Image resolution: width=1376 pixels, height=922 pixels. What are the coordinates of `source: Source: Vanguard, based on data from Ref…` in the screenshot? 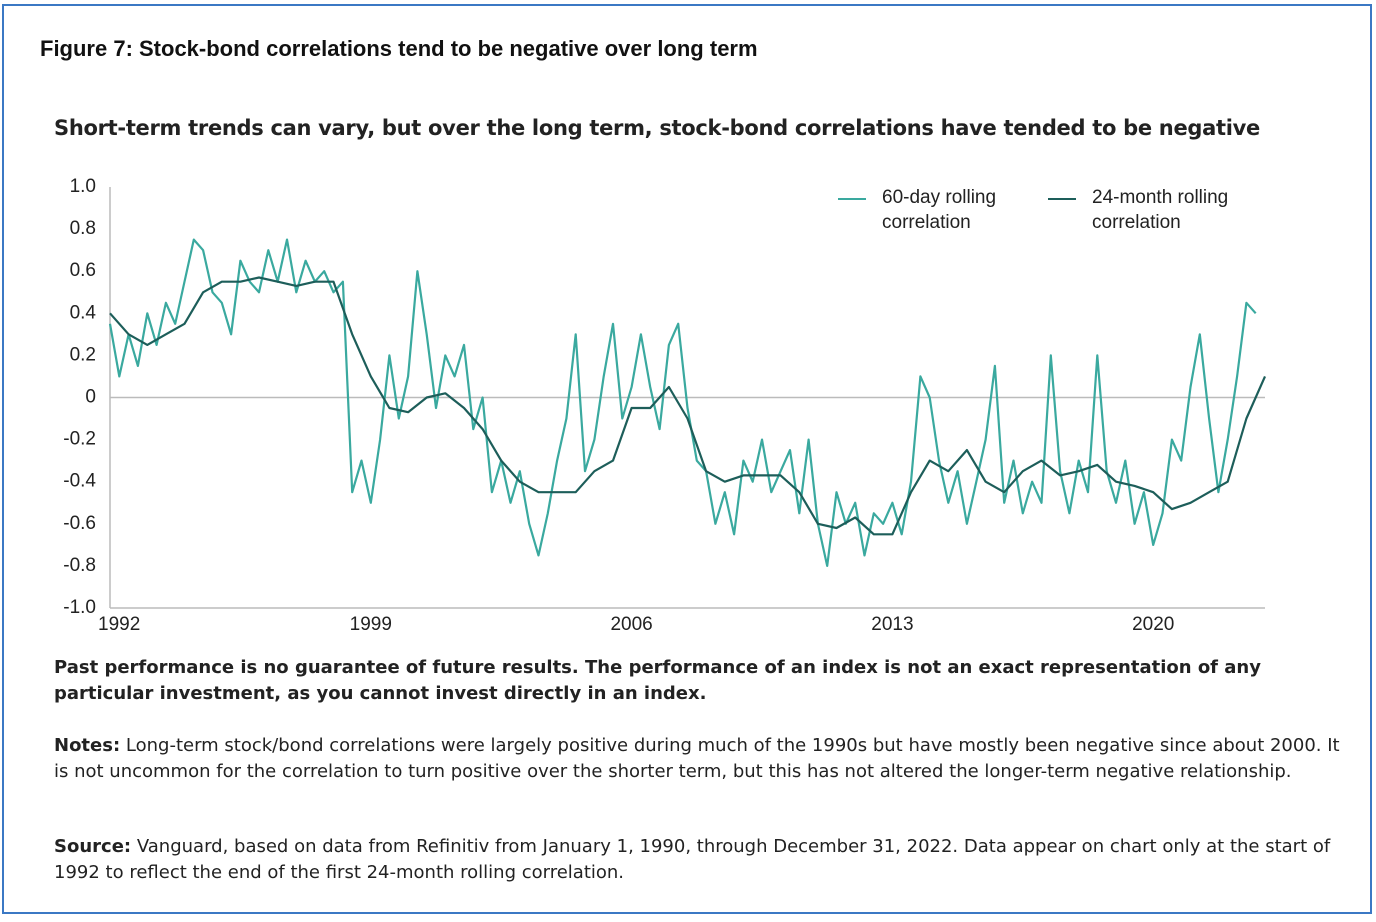 It's located at (699, 860).